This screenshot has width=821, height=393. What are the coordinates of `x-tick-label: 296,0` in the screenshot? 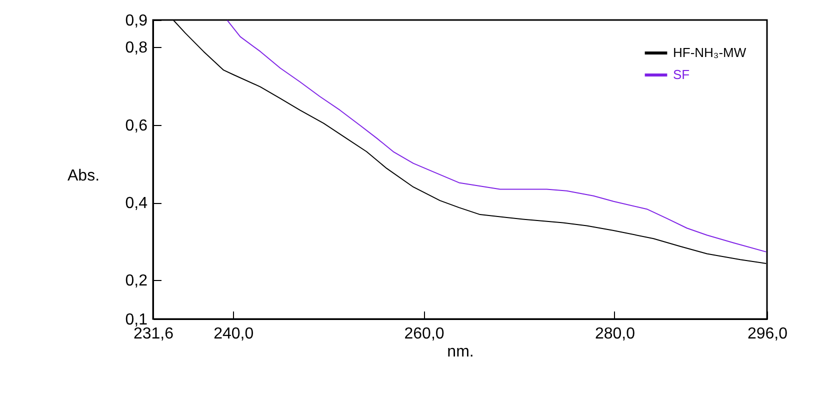 It's located at (767, 334).